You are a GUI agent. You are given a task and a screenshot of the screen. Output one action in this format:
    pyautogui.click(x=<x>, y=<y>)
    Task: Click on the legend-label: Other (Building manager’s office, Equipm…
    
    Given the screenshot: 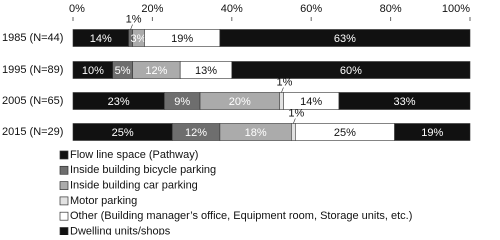 What is the action you would take?
    pyautogui.click(x=241, y=216)
    